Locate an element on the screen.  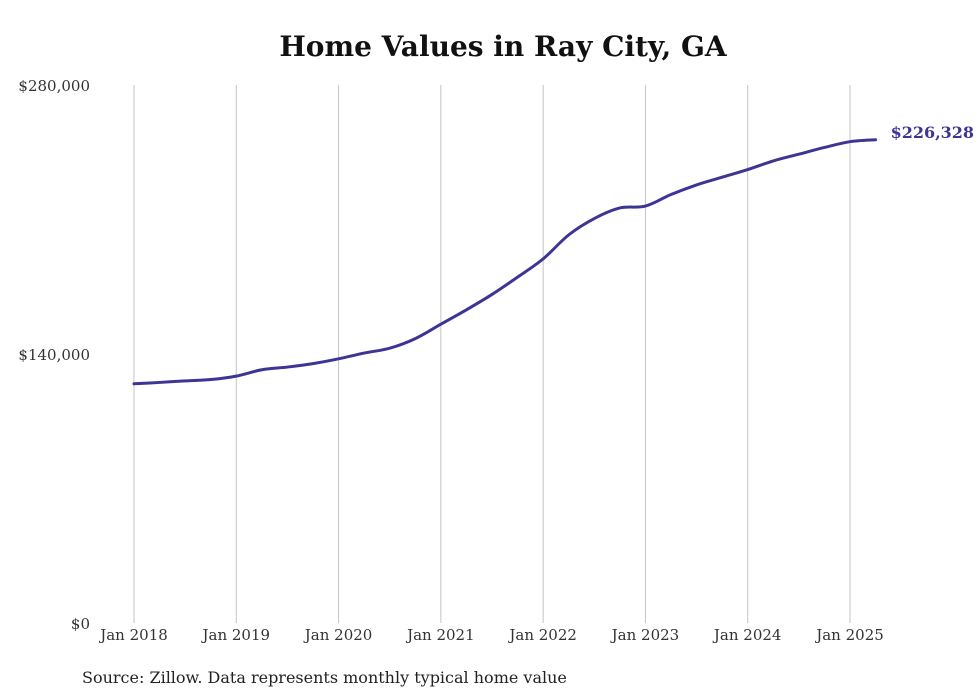
x-tick-label: Jan 2019 is located at coordinates (236, 635).